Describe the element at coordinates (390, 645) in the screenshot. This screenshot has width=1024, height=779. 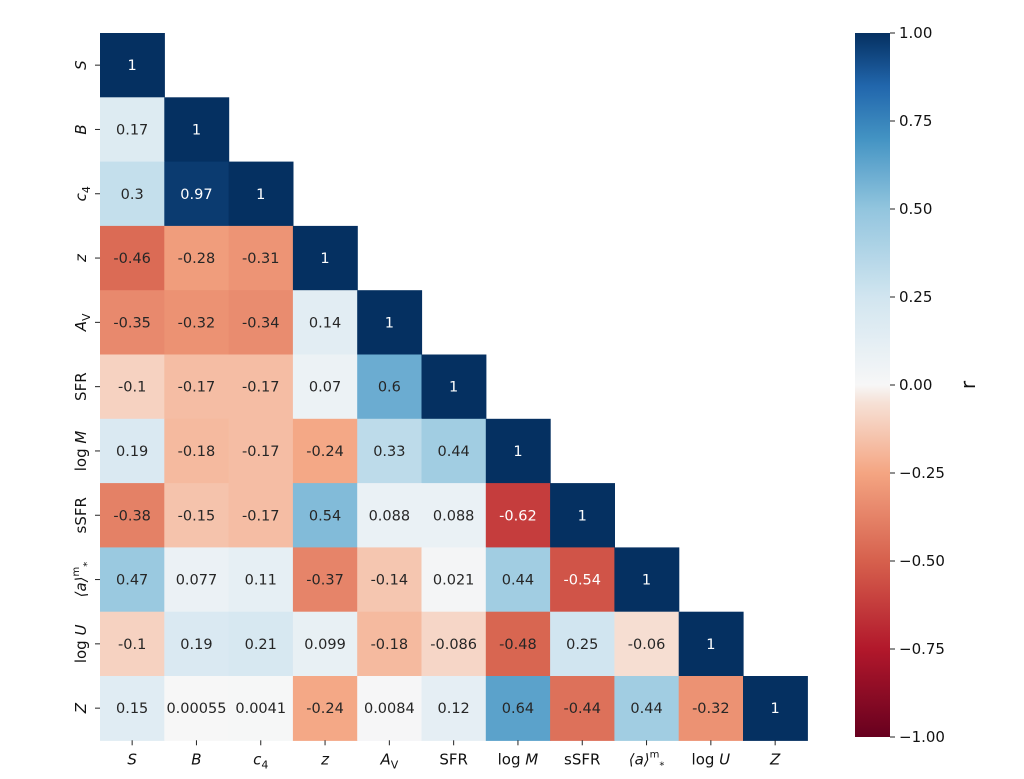
I see `heatmap-cell-value: -0.18` at that location.